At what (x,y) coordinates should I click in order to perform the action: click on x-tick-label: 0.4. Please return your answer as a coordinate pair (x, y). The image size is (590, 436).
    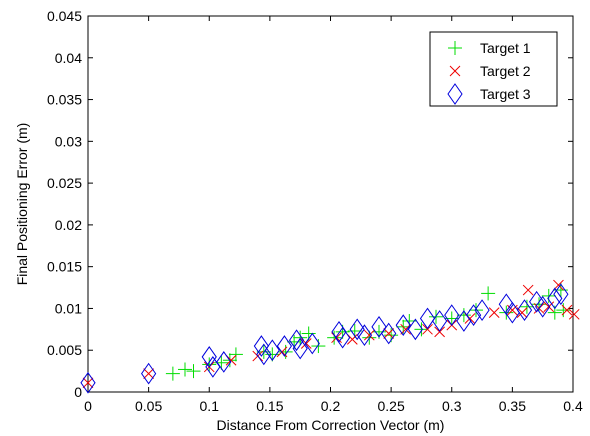
    Looking at the image, I should click on (573, 406).